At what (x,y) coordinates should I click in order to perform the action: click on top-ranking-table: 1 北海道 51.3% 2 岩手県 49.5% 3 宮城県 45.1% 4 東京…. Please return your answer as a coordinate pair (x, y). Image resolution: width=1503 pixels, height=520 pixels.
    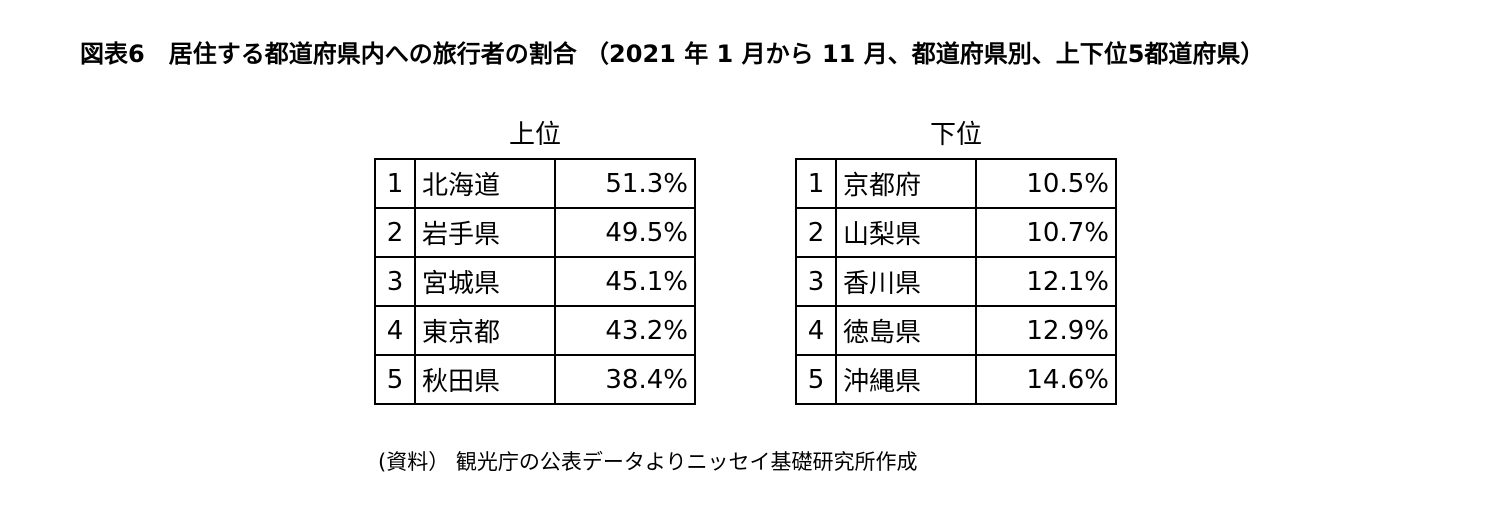
    Looking at the image, I should click on (535, 281).